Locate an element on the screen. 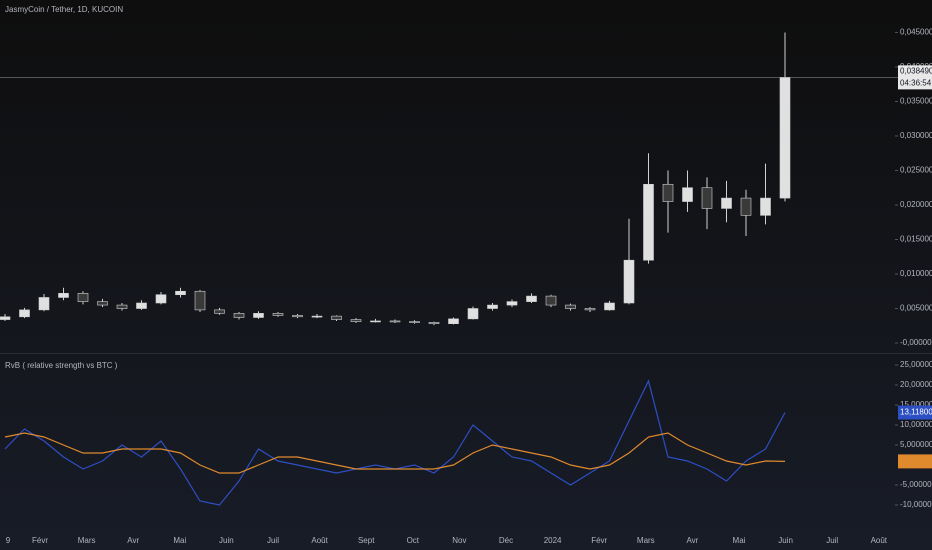 This screenshot has height=550, width=932. y-tick-label: 0,030000 is located at coordinates (916, 135).